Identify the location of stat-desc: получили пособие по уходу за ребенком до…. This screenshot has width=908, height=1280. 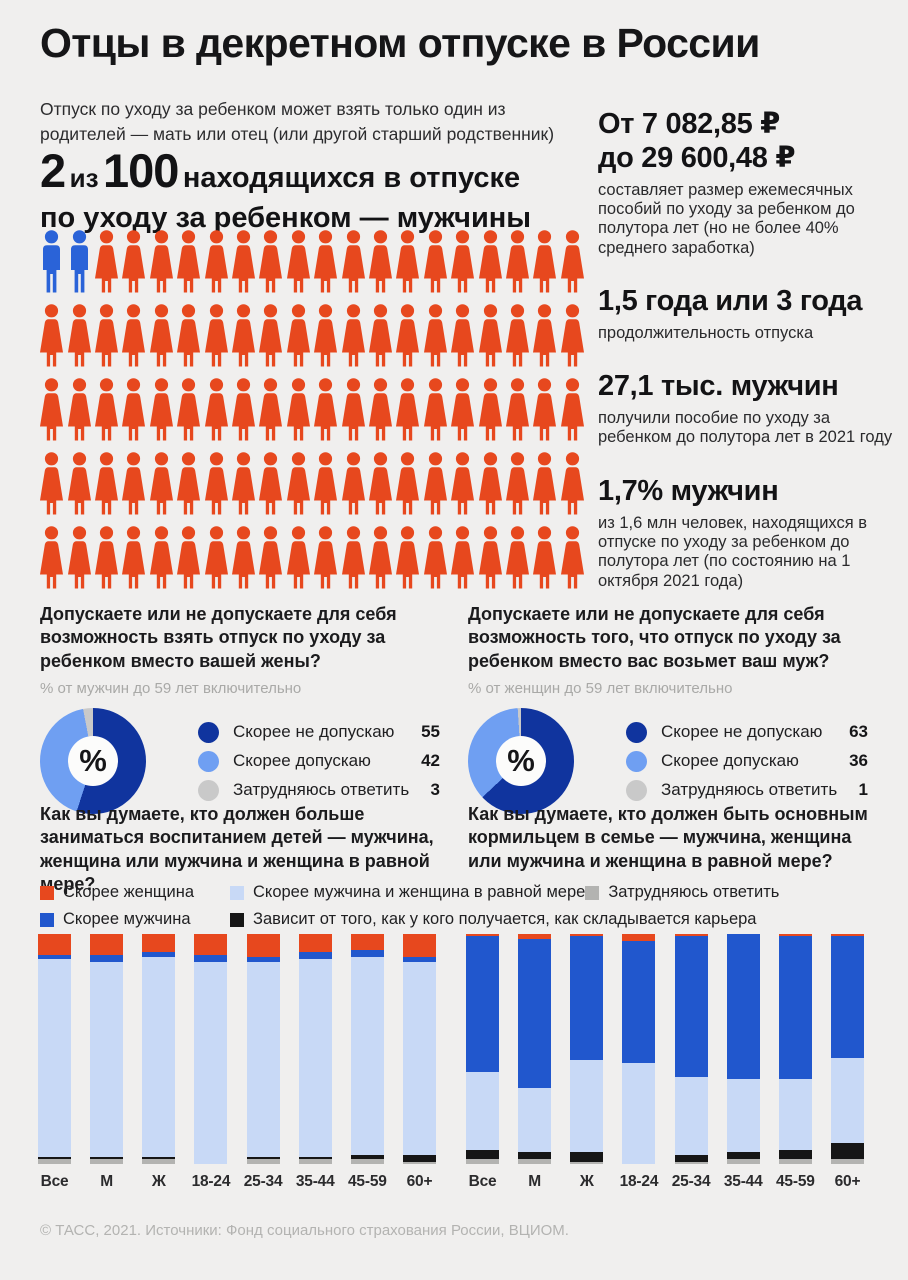
(745, 428).